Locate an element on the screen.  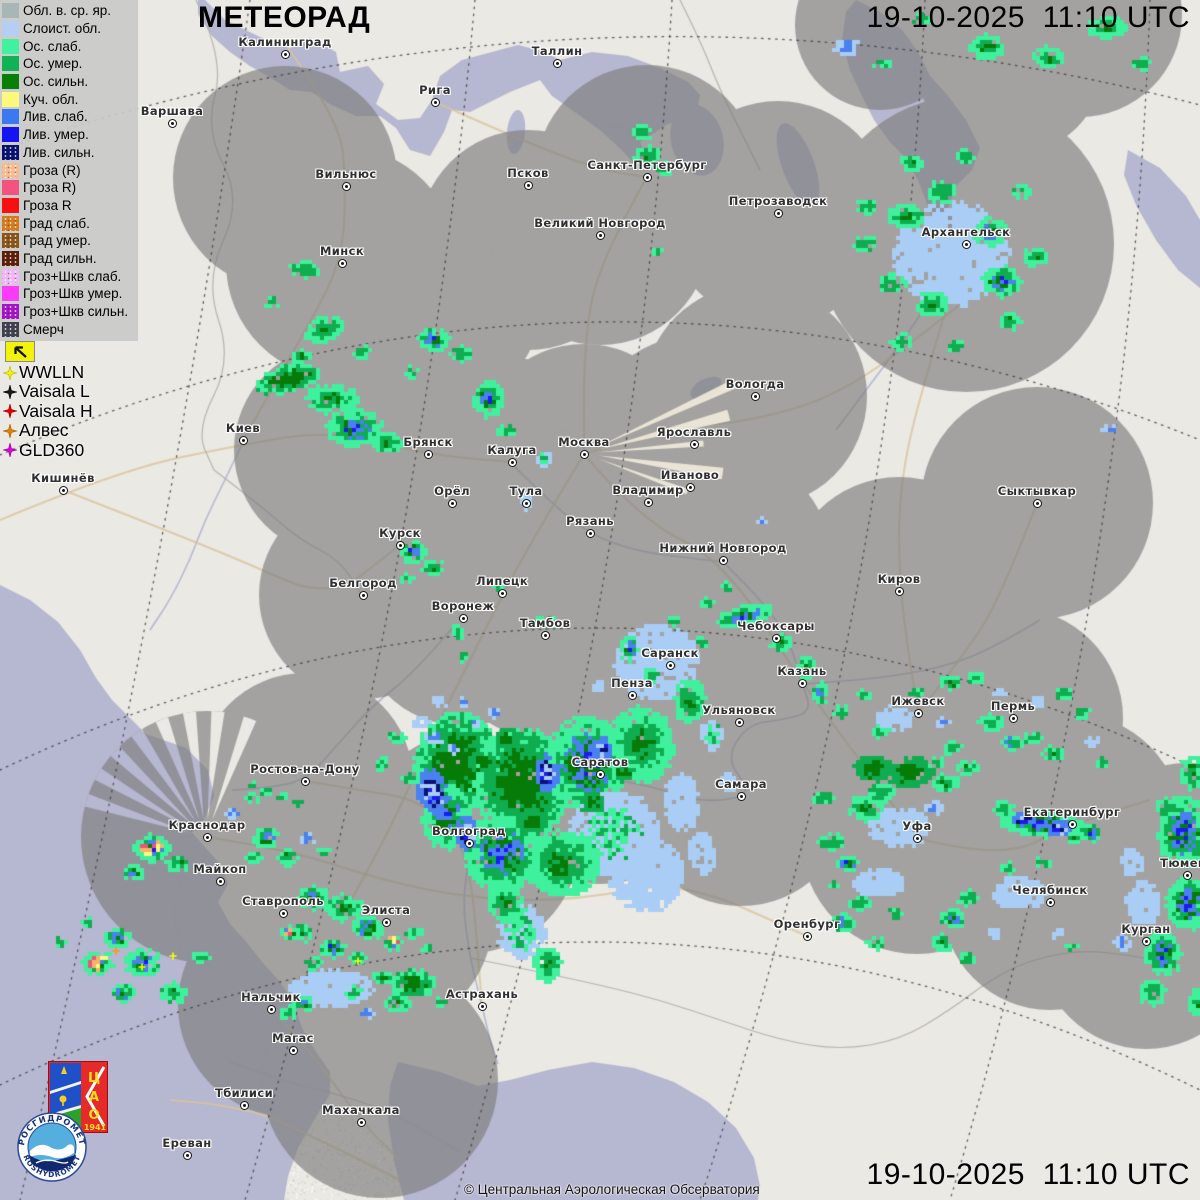
legend-label: Лив. сильн. is located at coordinates (59, 152).